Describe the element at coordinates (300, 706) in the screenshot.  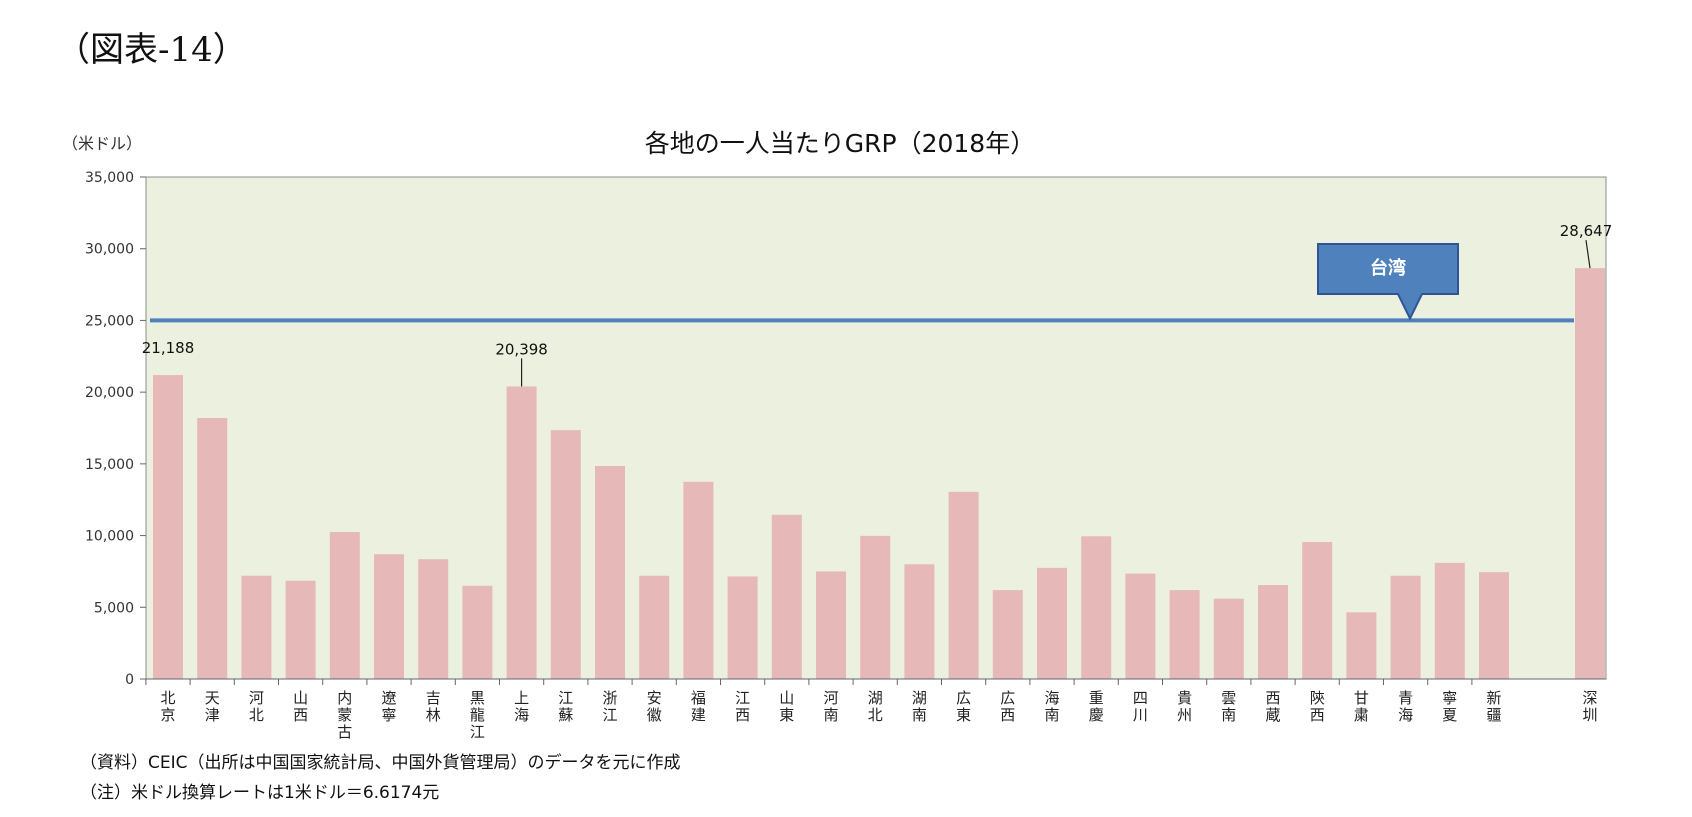
I see `x-tick-label-3: 山西` at that location.